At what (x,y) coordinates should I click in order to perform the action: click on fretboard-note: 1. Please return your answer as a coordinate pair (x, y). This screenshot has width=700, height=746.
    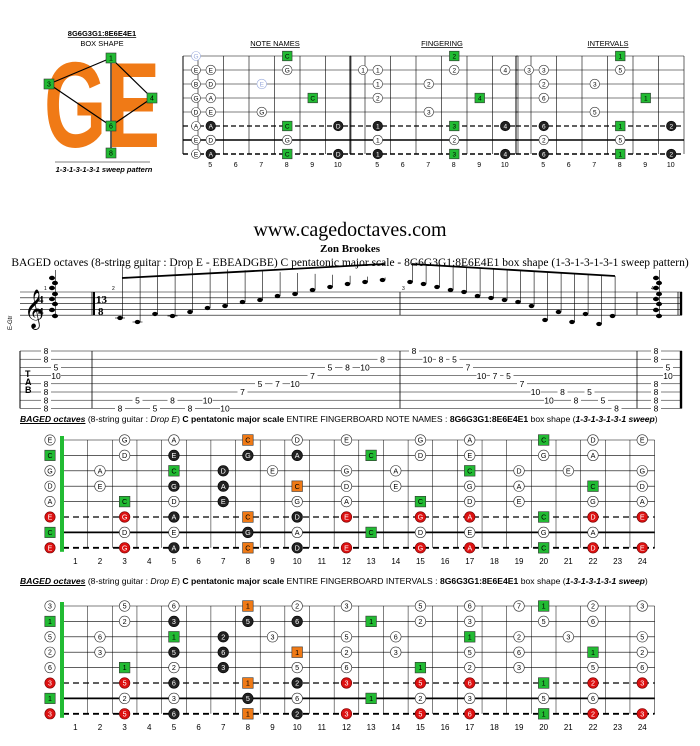
    Looking at the image, I should click on (420, 667).